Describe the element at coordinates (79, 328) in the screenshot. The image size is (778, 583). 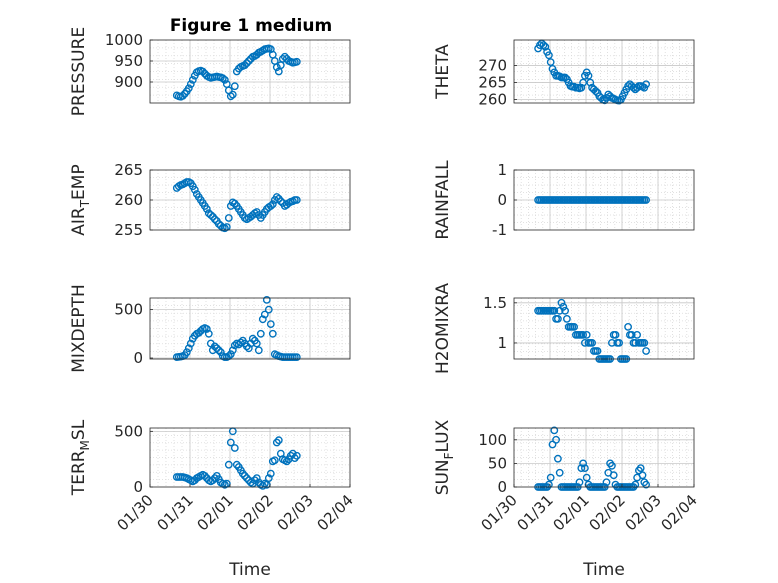
I see `mixdepth-ylabel: MIXDEPTH` at that location.